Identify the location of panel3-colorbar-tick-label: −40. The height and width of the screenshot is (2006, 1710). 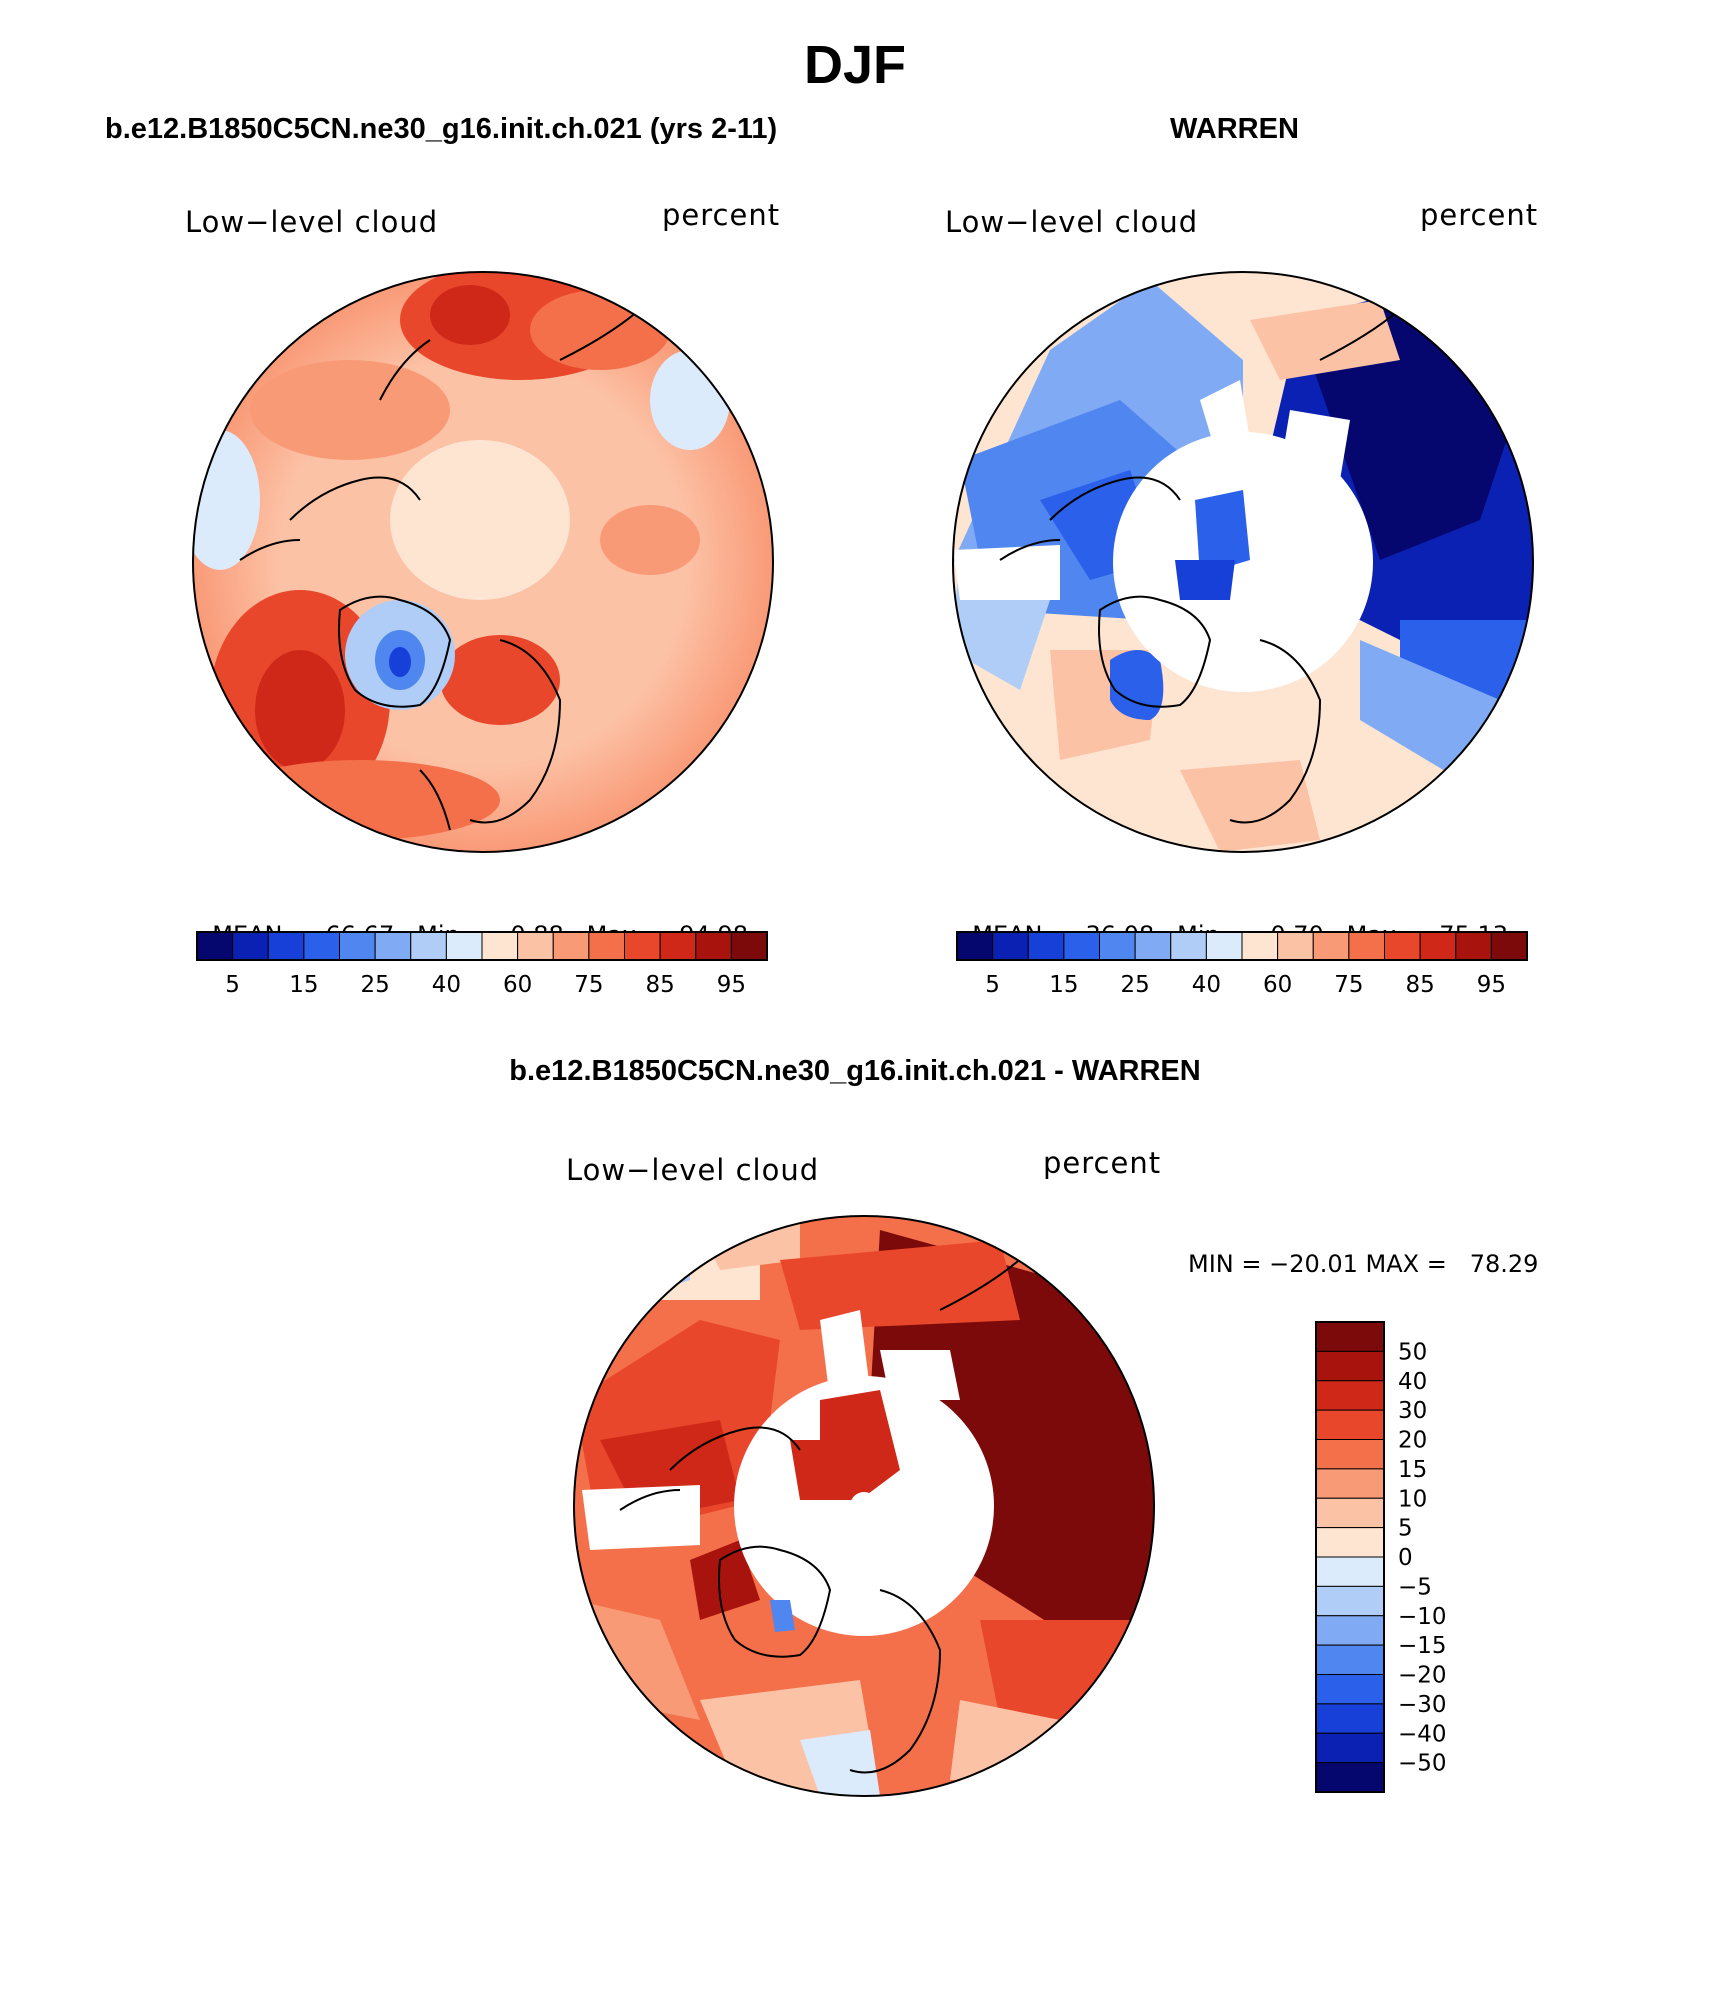
(1422, 1734).